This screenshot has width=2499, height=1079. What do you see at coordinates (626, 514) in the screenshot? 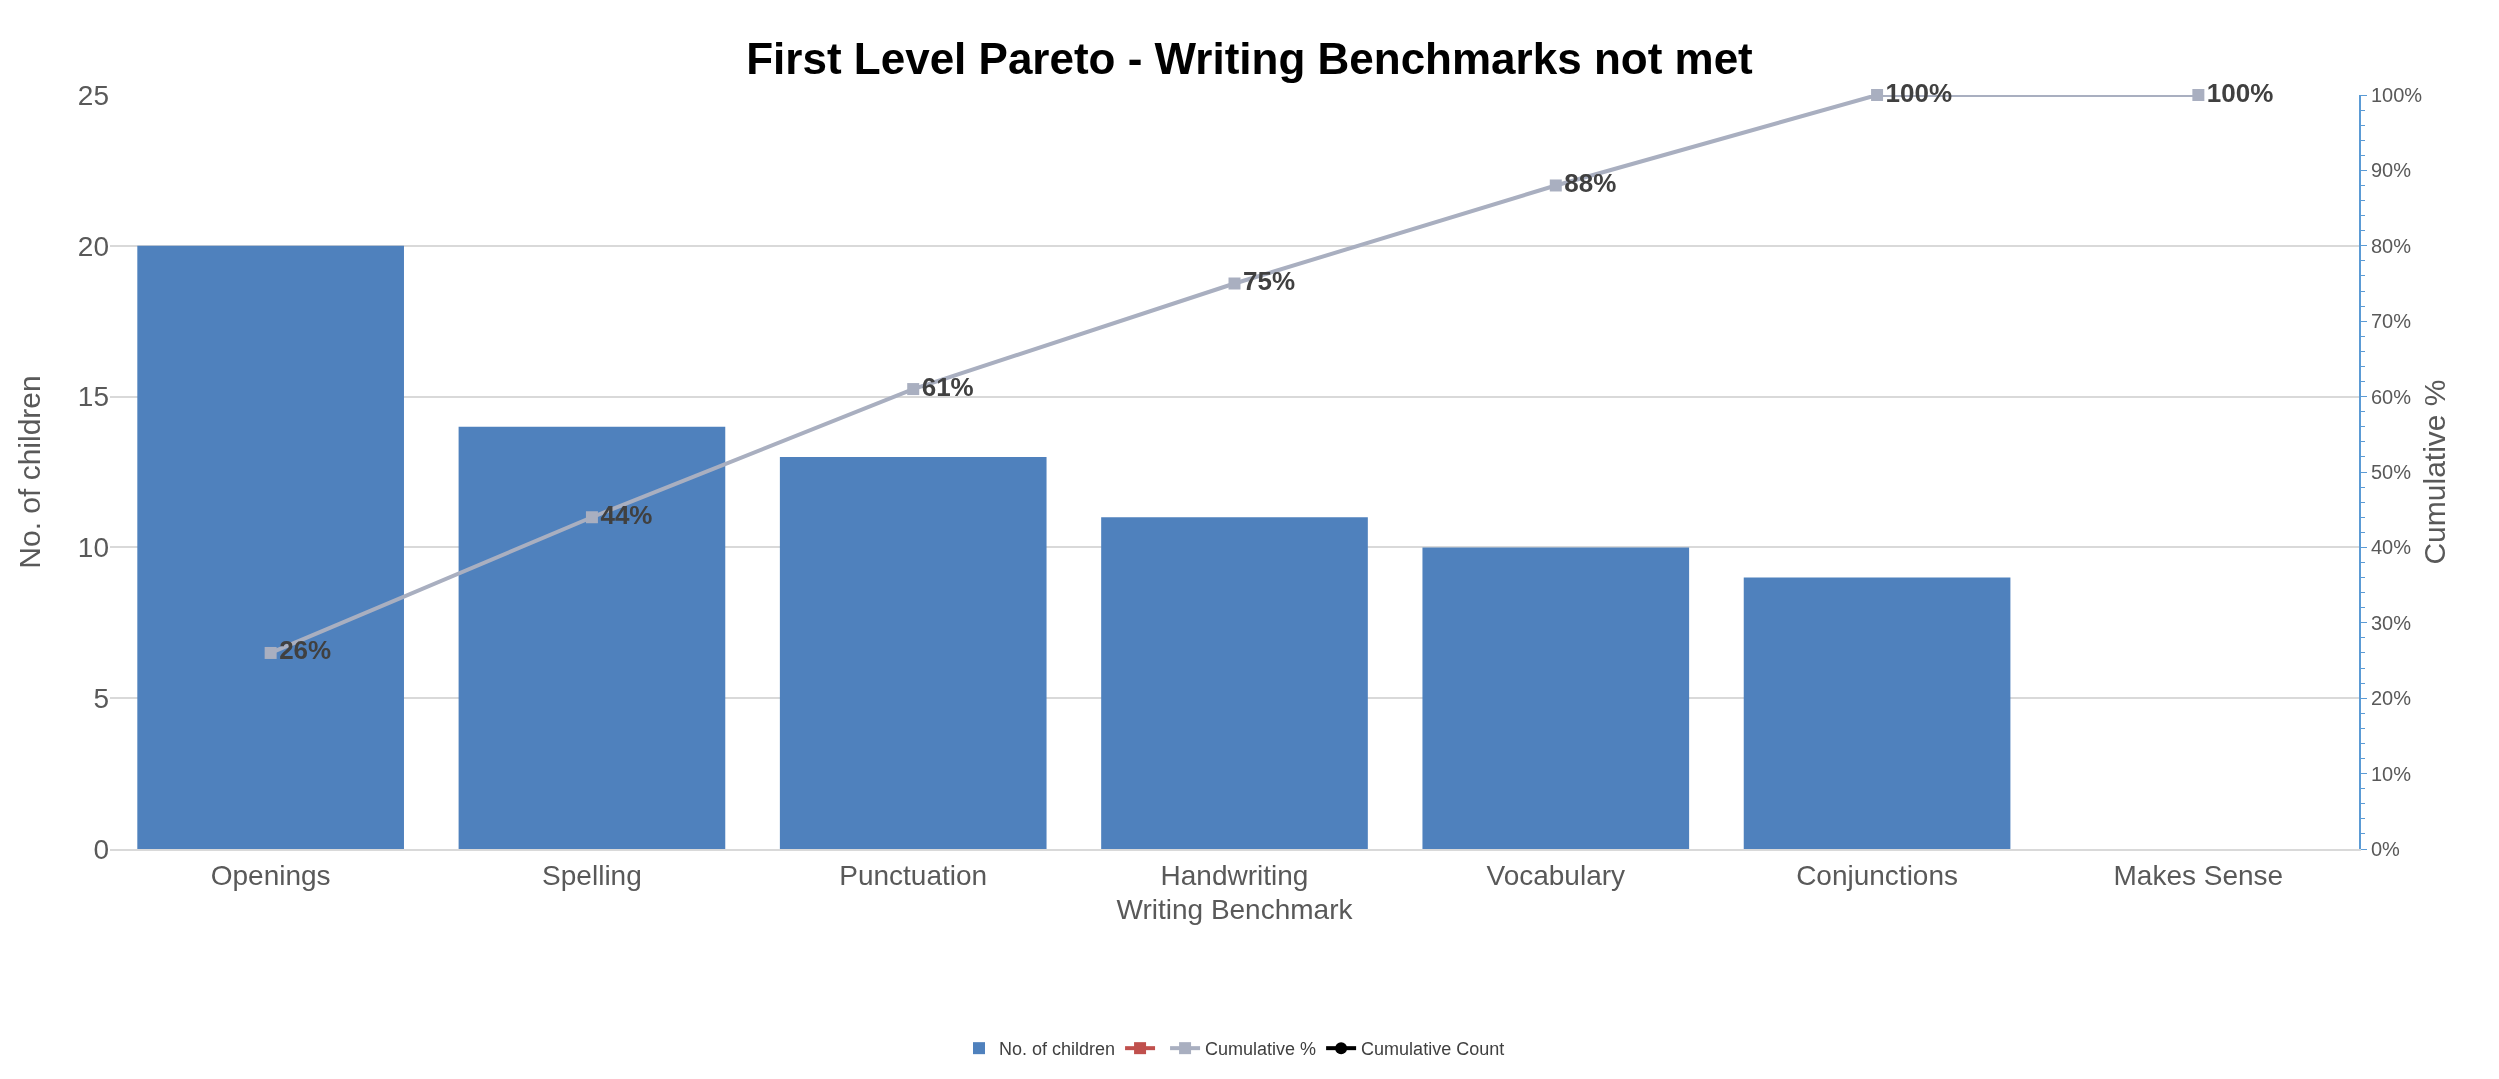
I see `data-label: 44%` at bounding box center [626, 514].